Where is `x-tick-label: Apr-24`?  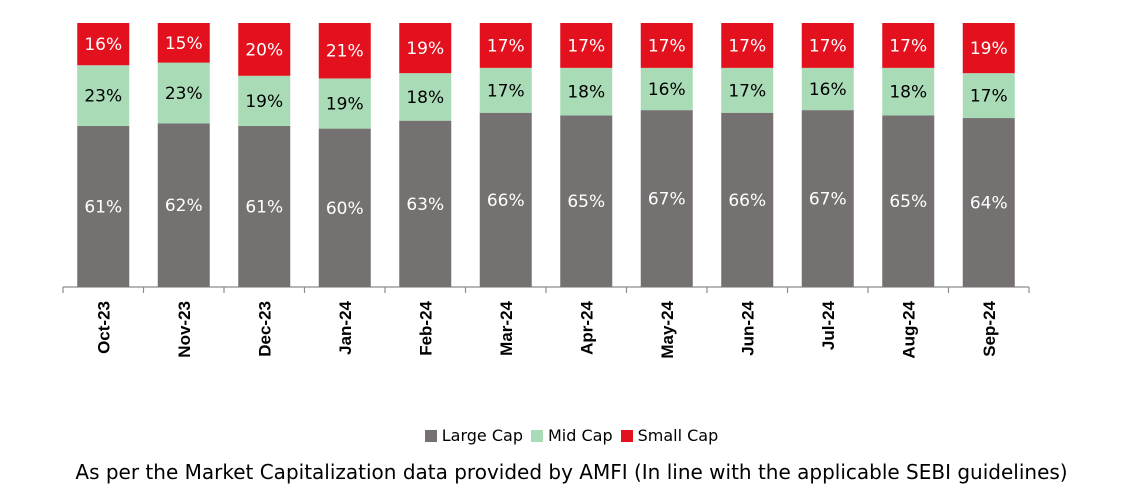 x-tick-label: Apr-24 is located at coordinates (586, 327).